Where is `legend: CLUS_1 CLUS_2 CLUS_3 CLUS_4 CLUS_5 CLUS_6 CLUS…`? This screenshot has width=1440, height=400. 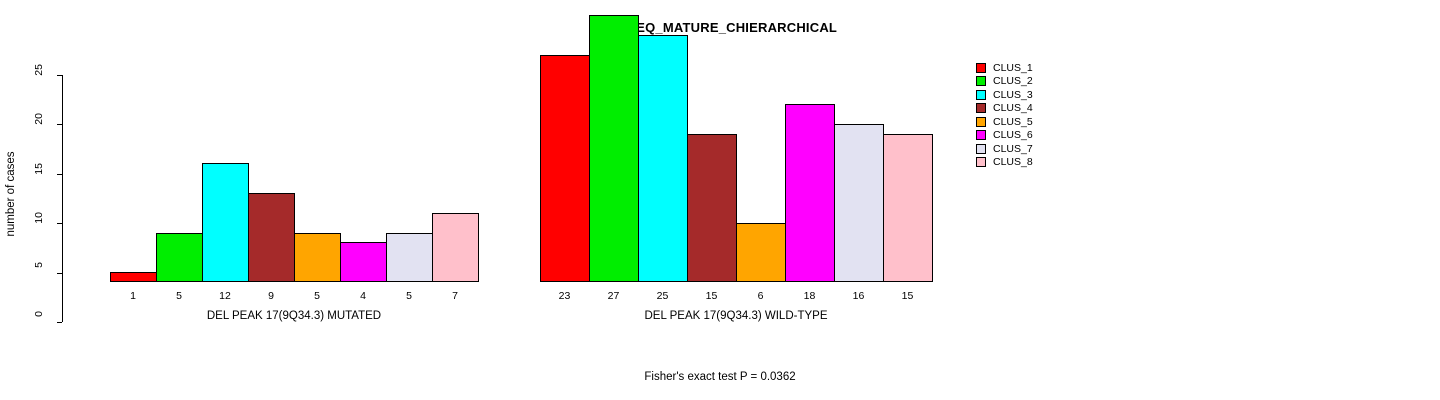 legend: CLUS_1 CLUS_2 CLUS_3 CLUS_4 CLUS_5 CLUS_6 CLUS… is located at coordinates (1004, 115).